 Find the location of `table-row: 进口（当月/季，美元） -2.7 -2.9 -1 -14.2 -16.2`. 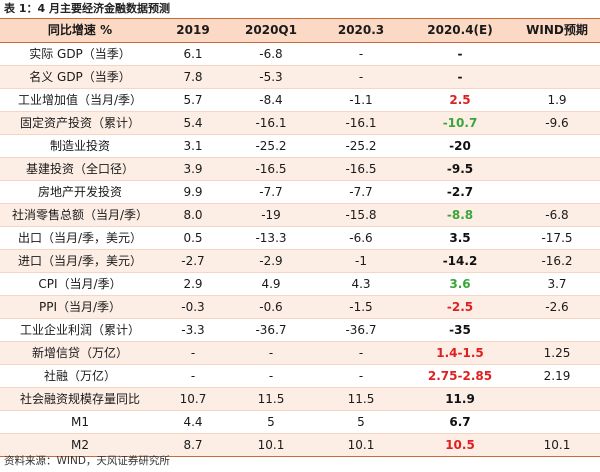

table-row: 进口（当月/季，美元） -2.7 -2.9 -1 -14.2 -16.2 is located at coordinates (300, 261).